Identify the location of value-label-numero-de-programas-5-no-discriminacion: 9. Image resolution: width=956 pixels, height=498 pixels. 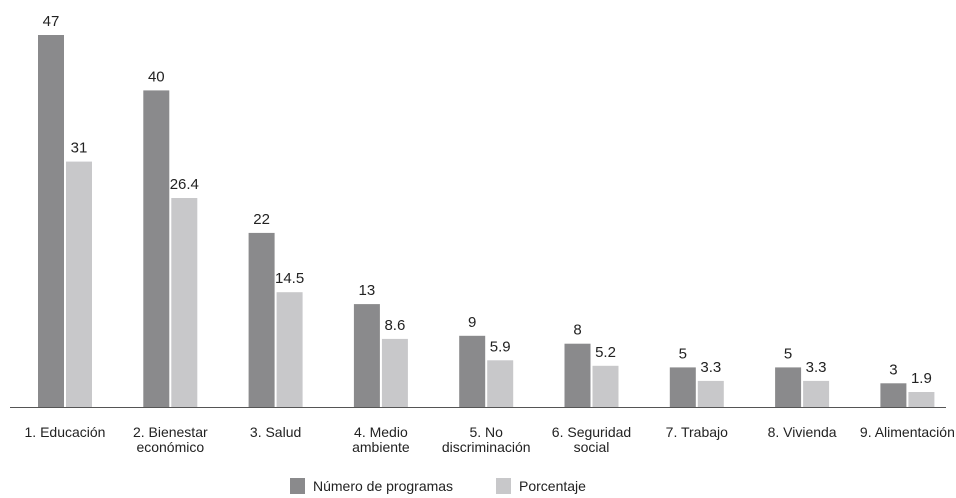
(472, 322).